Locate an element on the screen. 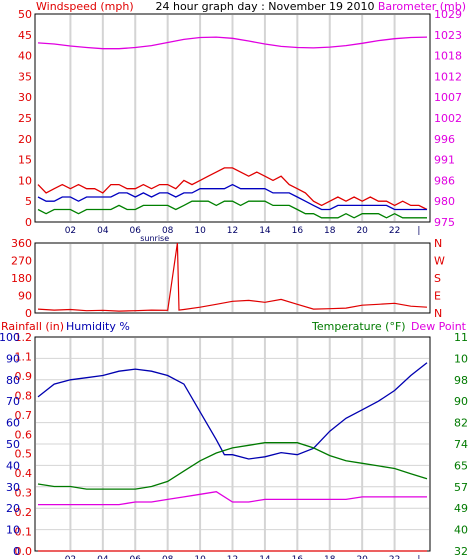  axis-tick-label: 0.5 is located at coordinates (24, 454).